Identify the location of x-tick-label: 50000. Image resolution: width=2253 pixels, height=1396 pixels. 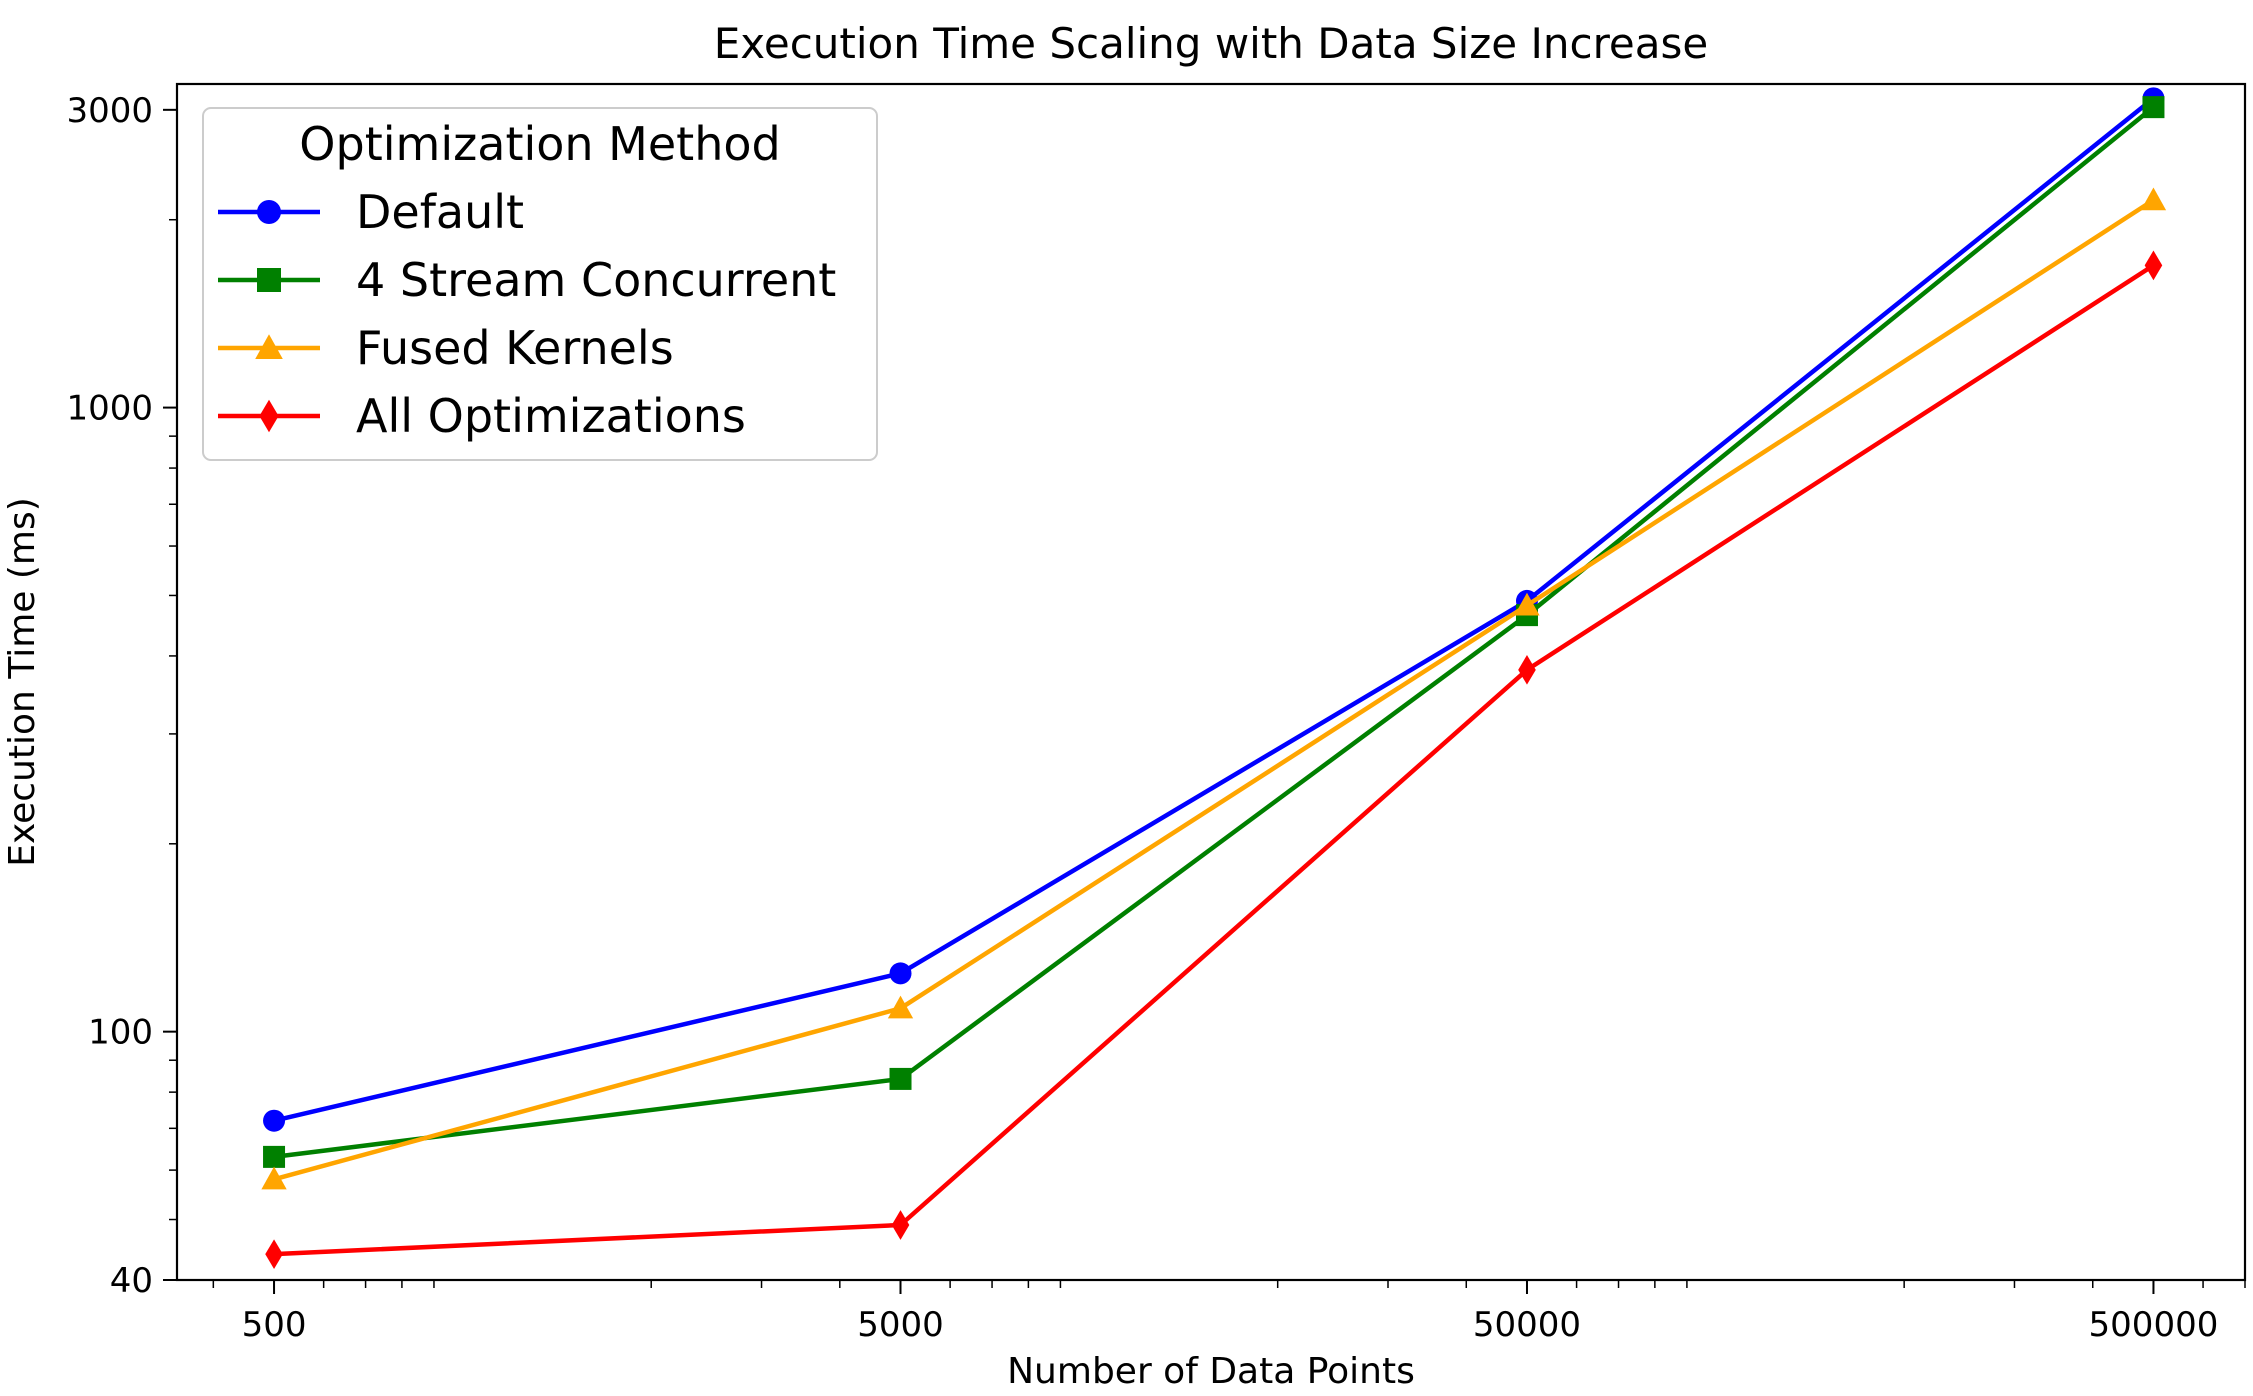
(1527, 1325).